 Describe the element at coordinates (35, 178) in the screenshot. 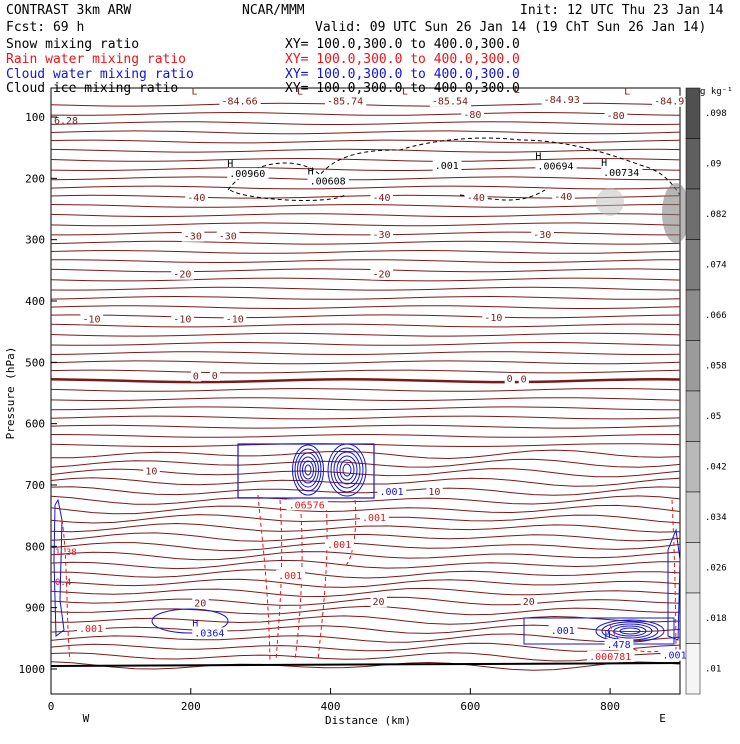

I see `y-tick-label: 200` at that location.